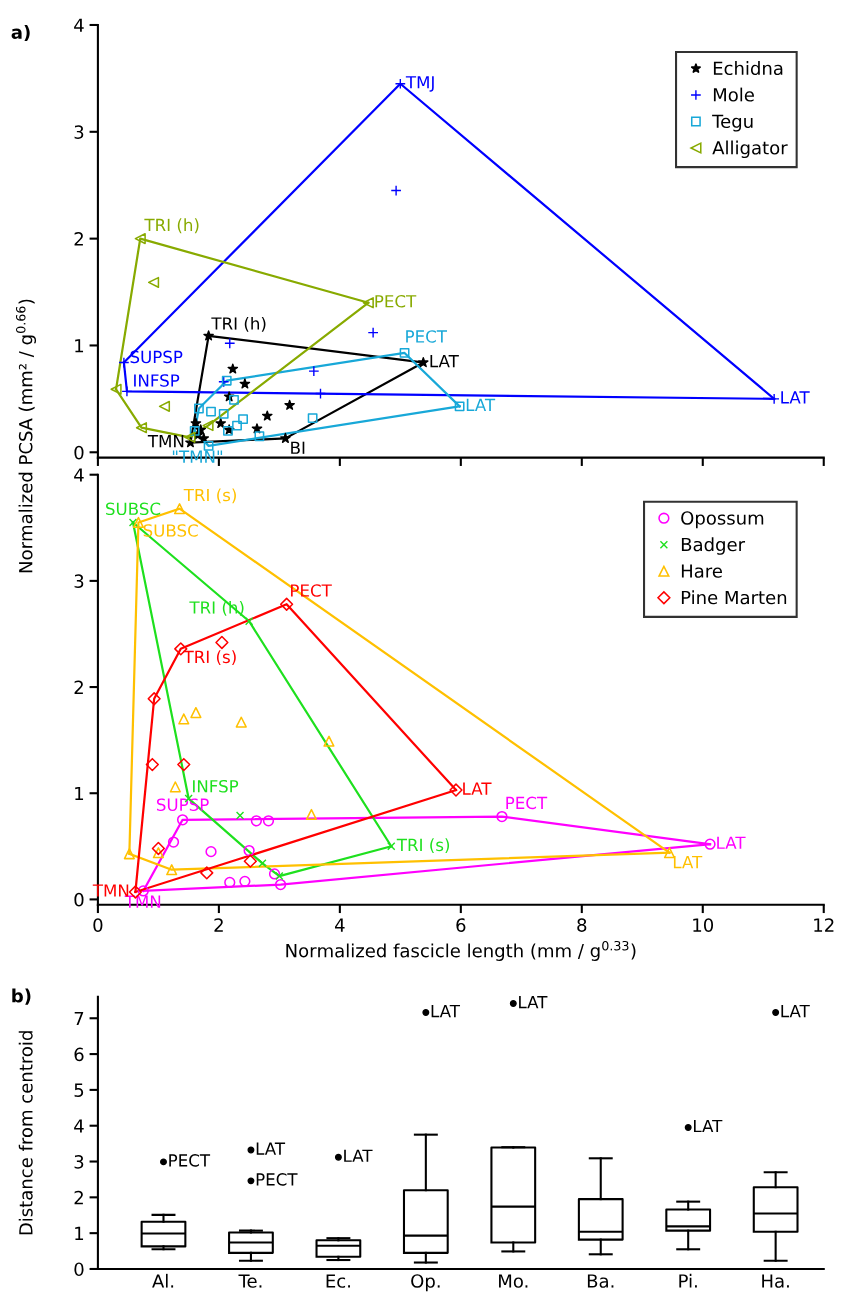 The width and height of the screenshot is (844, 1315). Describe the element at coordinates (298, 447) in the screenshot. I see `data-label: BI` at that location.